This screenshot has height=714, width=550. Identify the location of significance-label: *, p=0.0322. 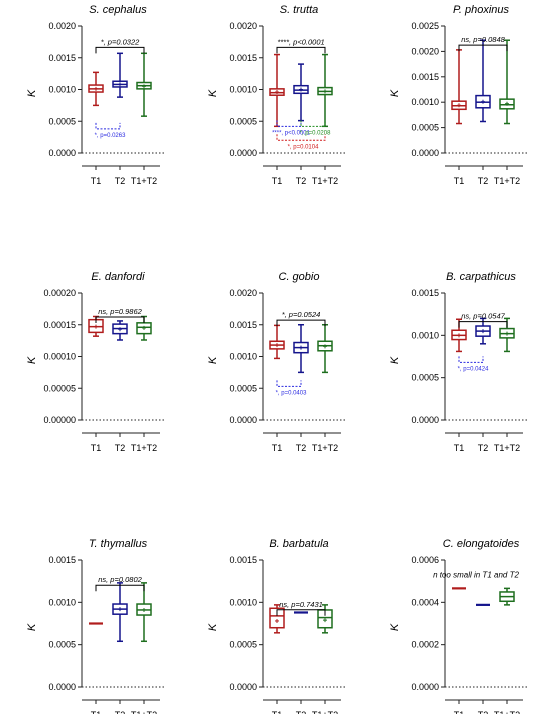
(120, 41).